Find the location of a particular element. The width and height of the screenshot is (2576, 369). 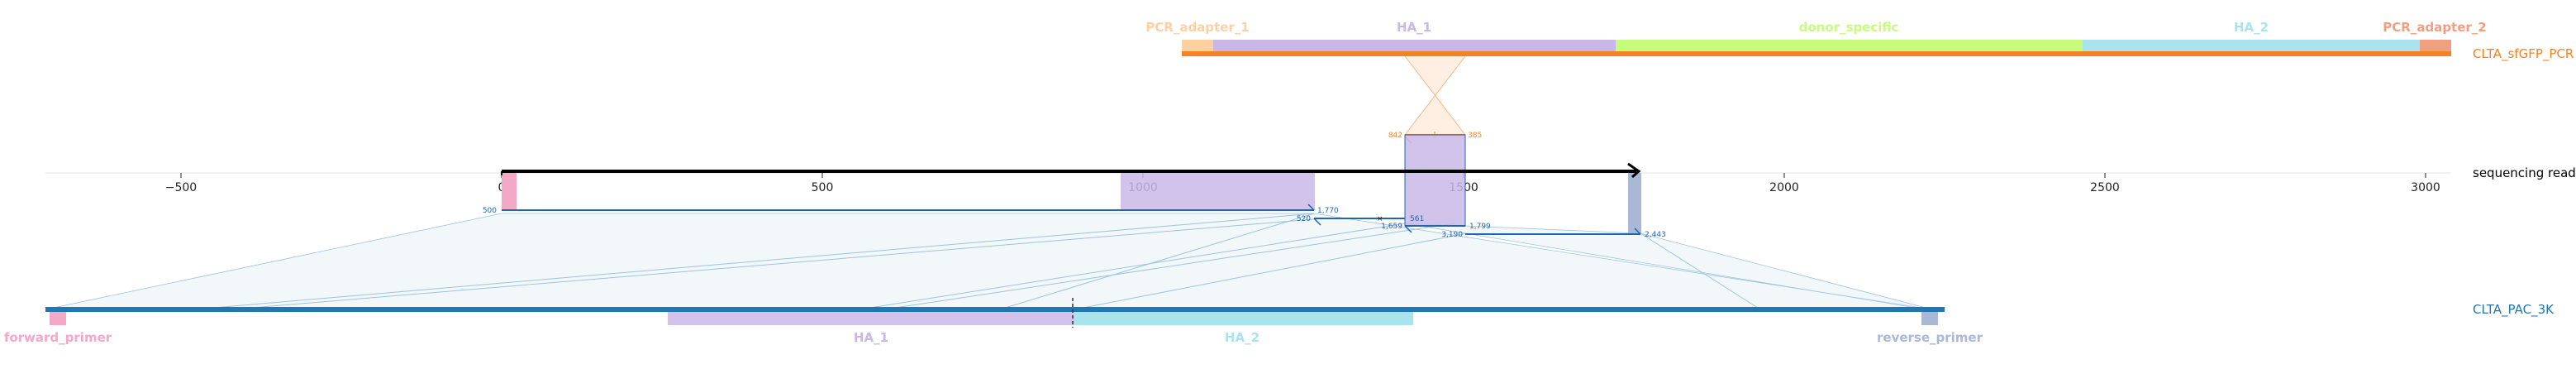

top-projection: 842 385 is located at coordinates (1435, 99).